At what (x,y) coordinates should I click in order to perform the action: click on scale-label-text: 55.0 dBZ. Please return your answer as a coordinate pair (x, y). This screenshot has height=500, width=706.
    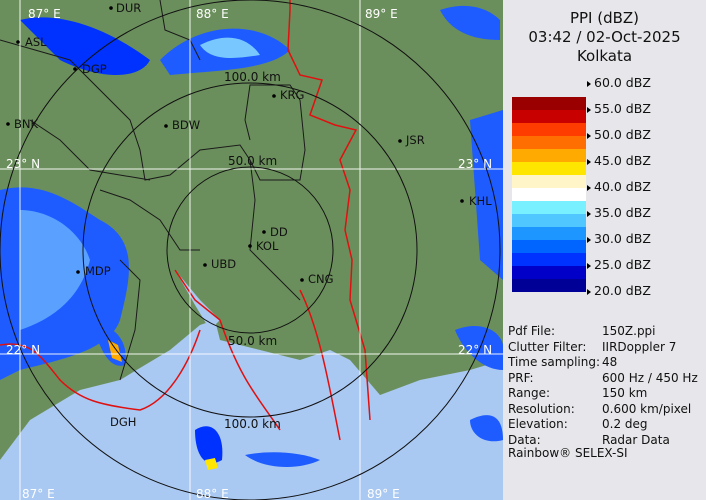
    Looking at the image, I should click on (622, 108).